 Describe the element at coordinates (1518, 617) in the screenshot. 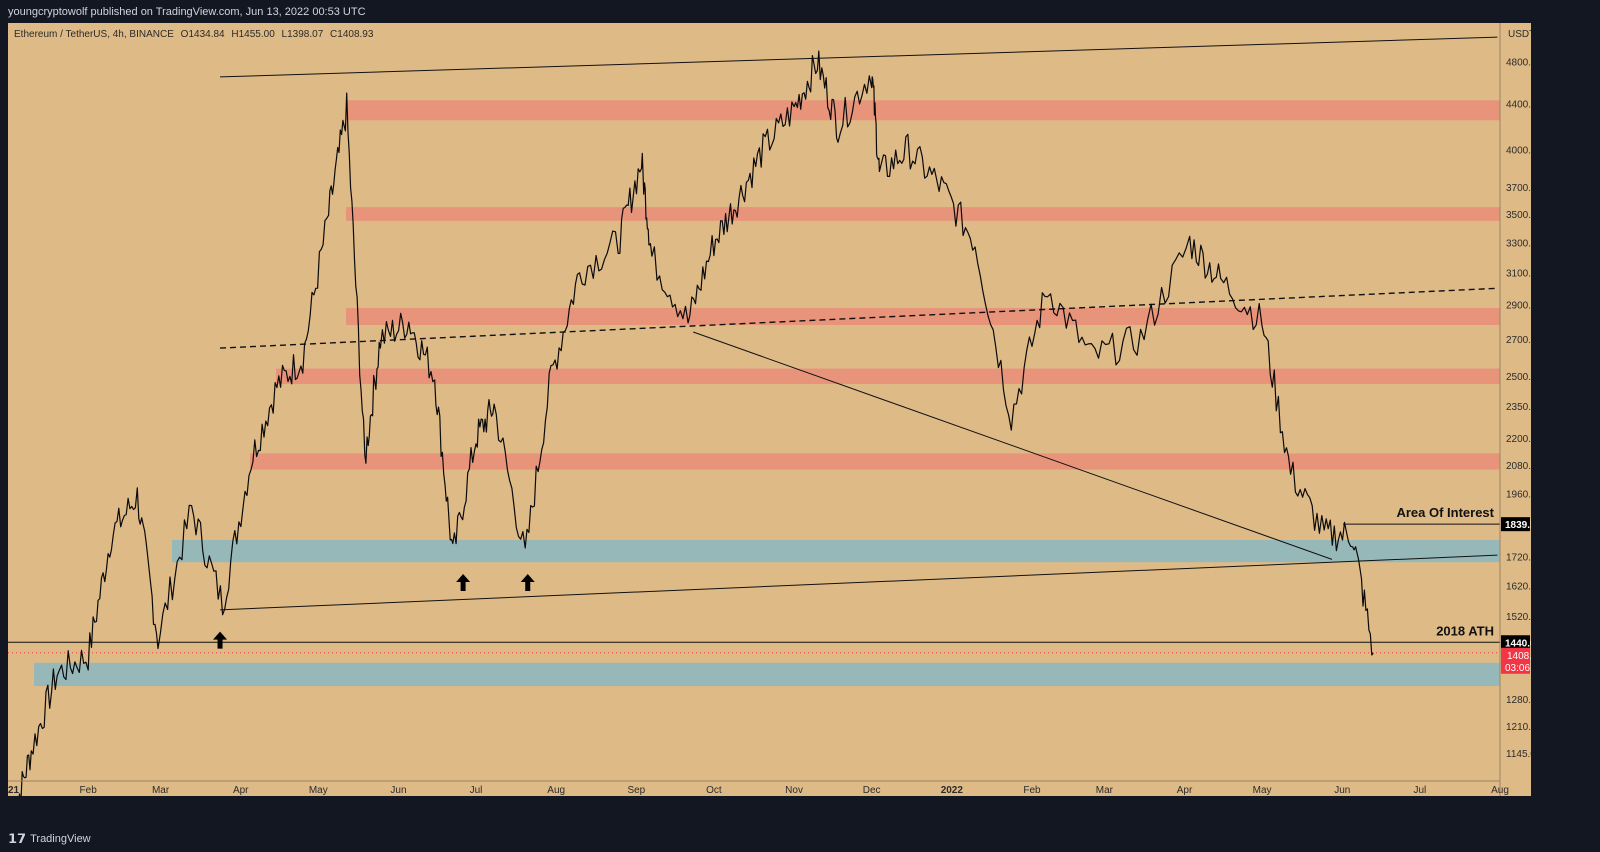

I see `y-tick-label: 1520.00` at that location.